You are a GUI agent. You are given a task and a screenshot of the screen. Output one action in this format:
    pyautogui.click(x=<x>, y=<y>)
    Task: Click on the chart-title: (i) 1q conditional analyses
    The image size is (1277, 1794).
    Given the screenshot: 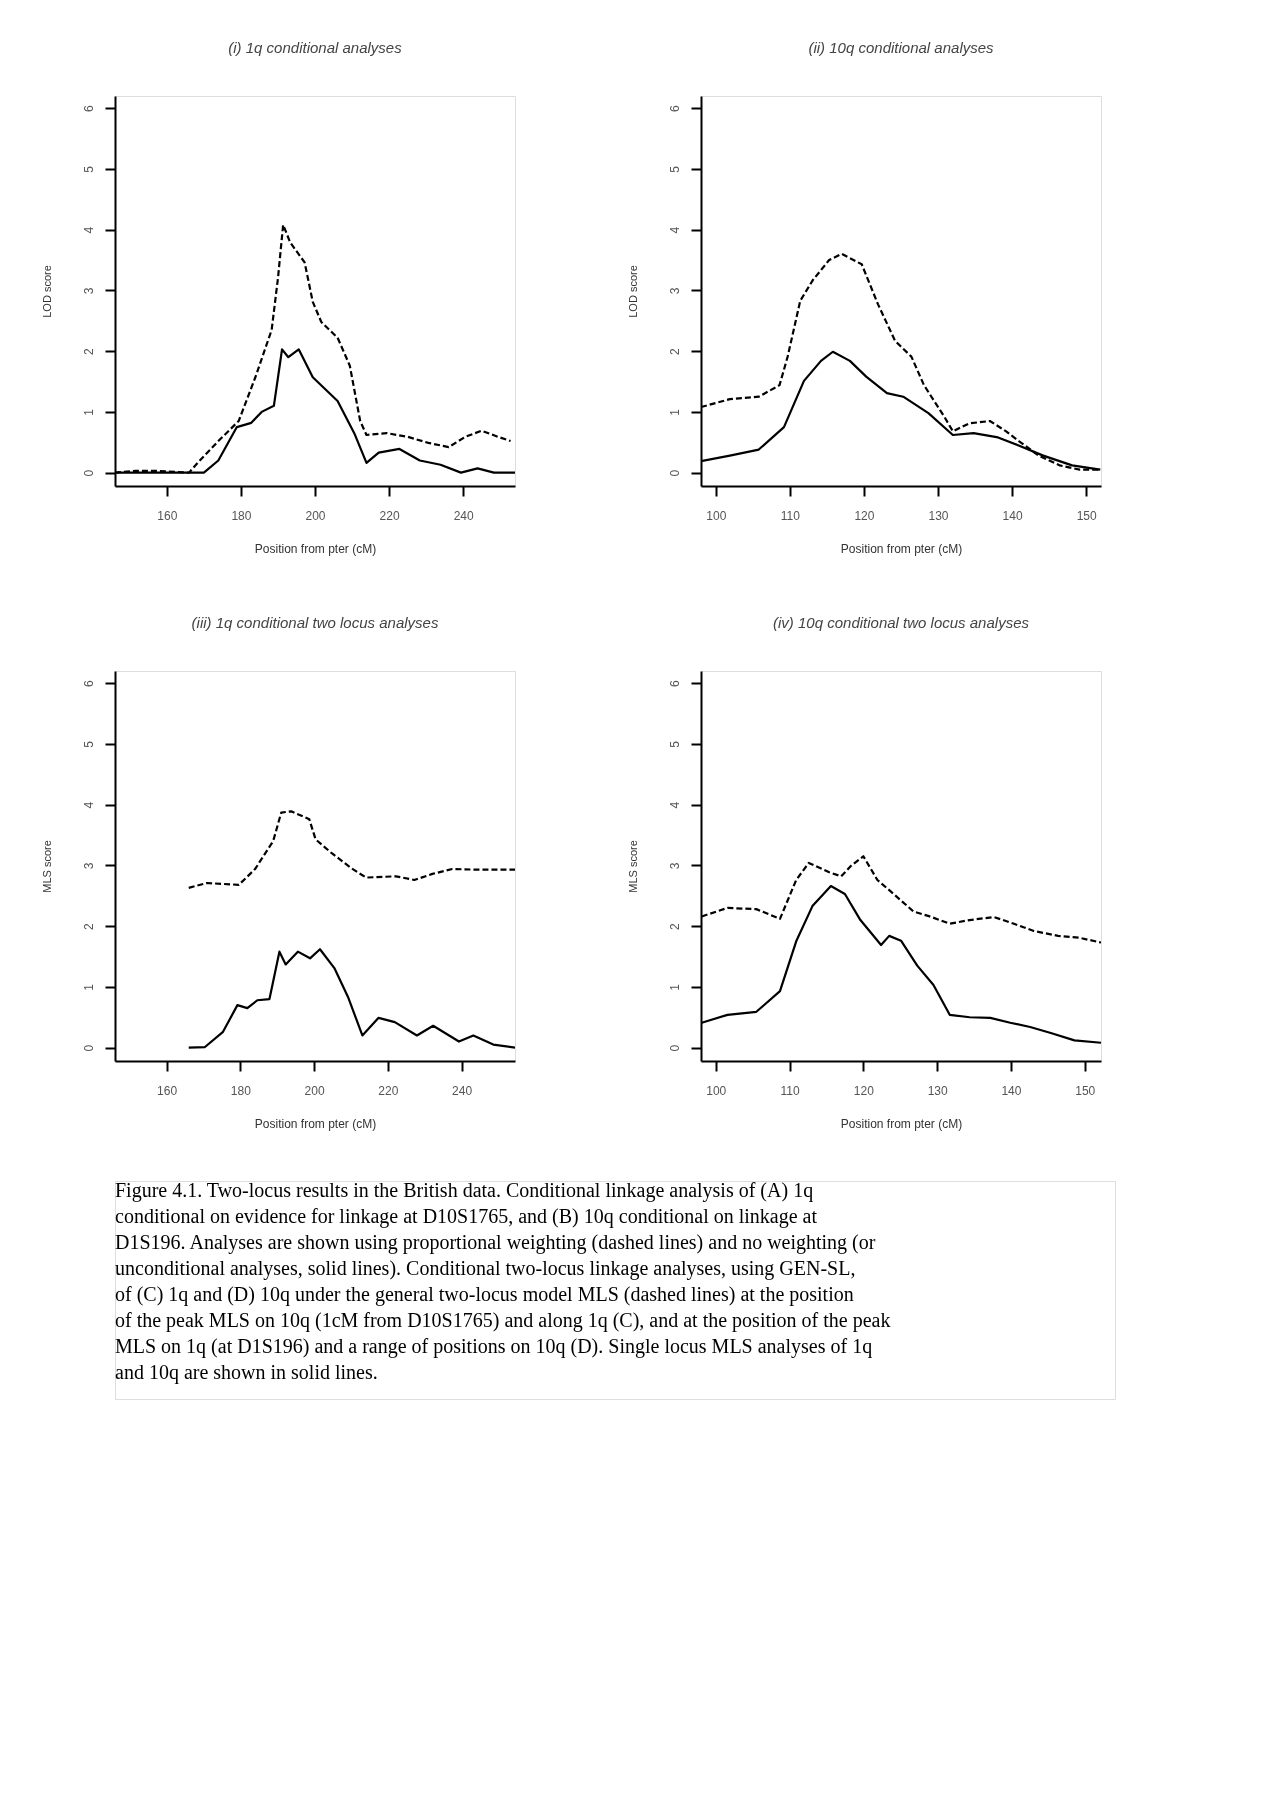 What is the action you would take?
    pyautogui.click(x=315, y=47)
    